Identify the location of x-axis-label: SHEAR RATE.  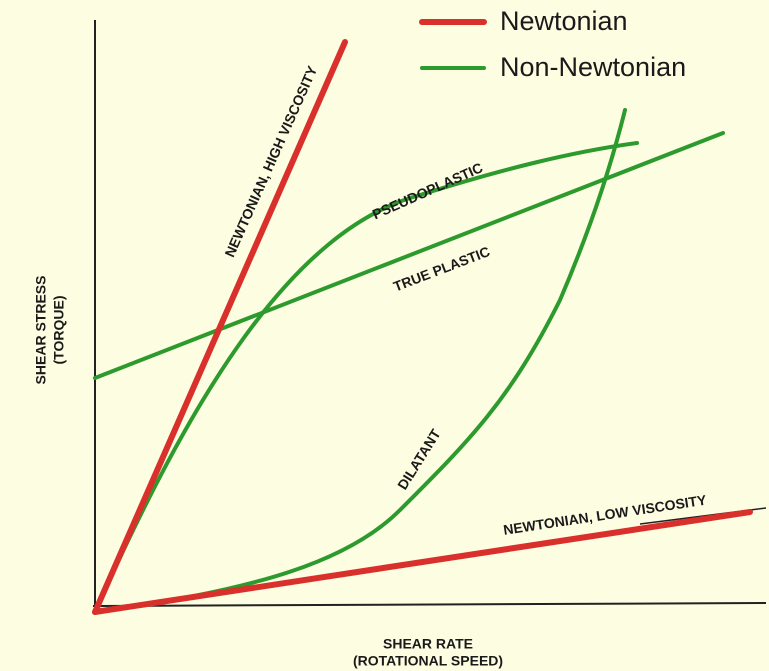
(428, 644).